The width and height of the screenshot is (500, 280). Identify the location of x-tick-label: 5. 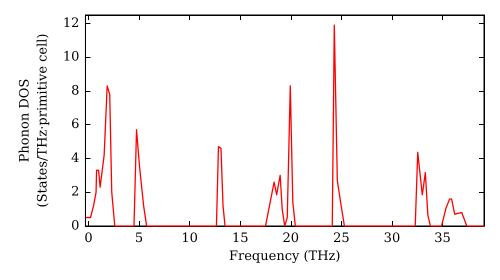
(139, 238).